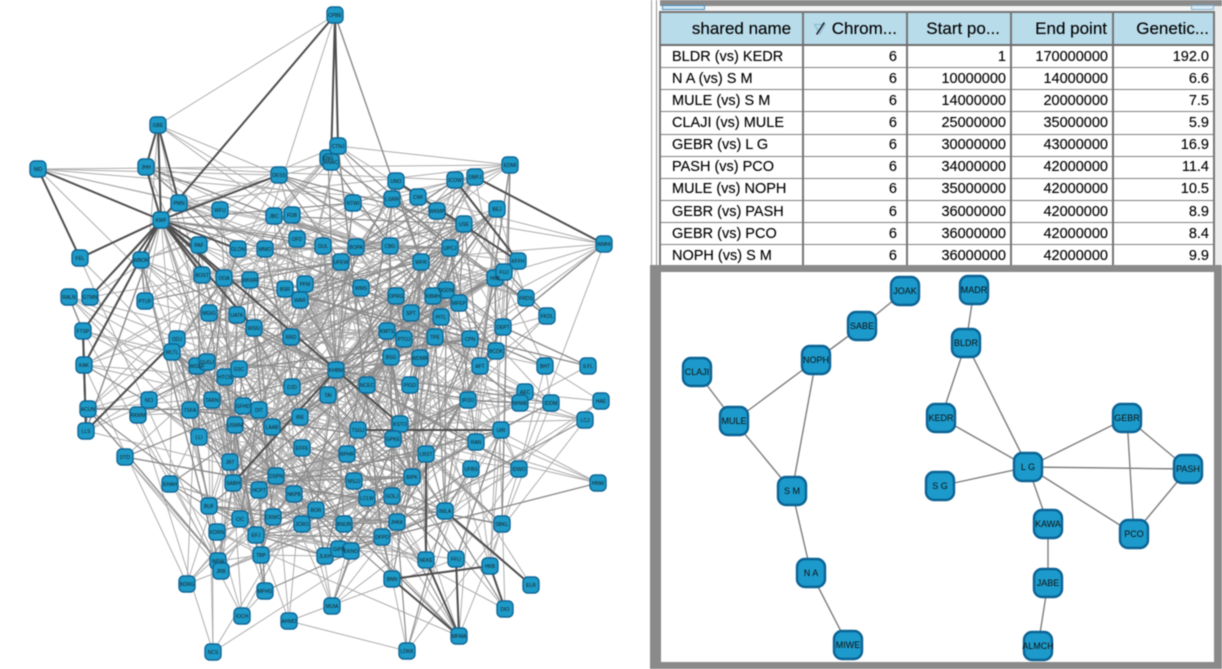 The image size is (1222, 669). I want to click on svg-text: N A, so click(811, 573).